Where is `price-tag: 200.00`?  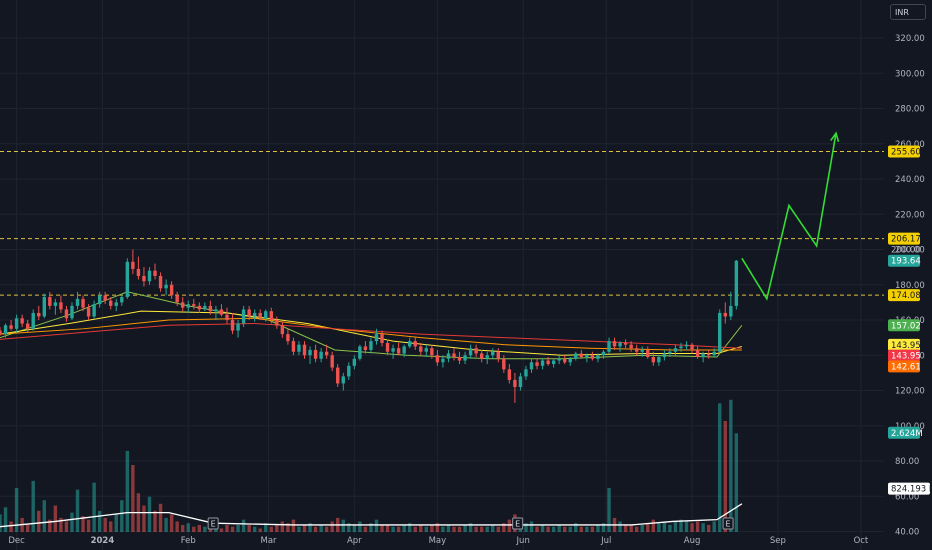 price-tag: 200.00 is located at coordinates (906, 251).